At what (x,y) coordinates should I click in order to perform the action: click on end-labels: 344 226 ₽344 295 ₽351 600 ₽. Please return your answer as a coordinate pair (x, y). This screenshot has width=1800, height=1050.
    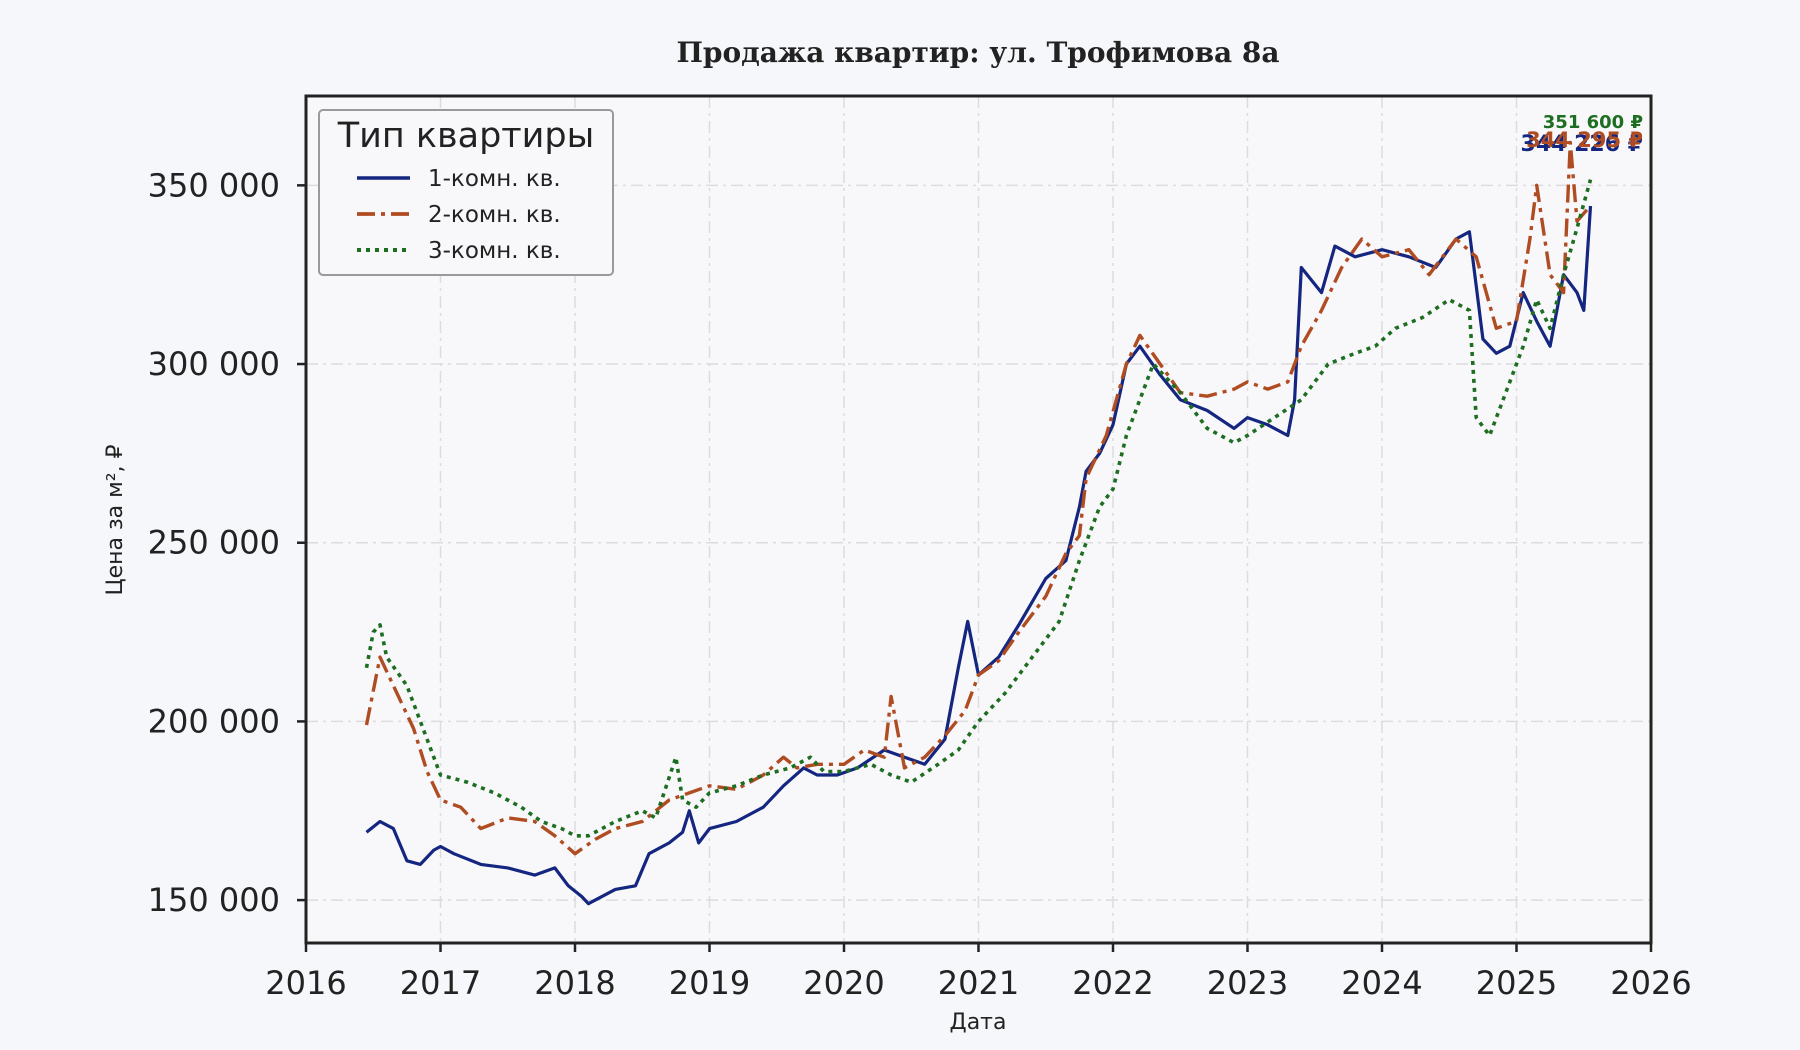
    Looking at the image, I should click on (1582, 134).